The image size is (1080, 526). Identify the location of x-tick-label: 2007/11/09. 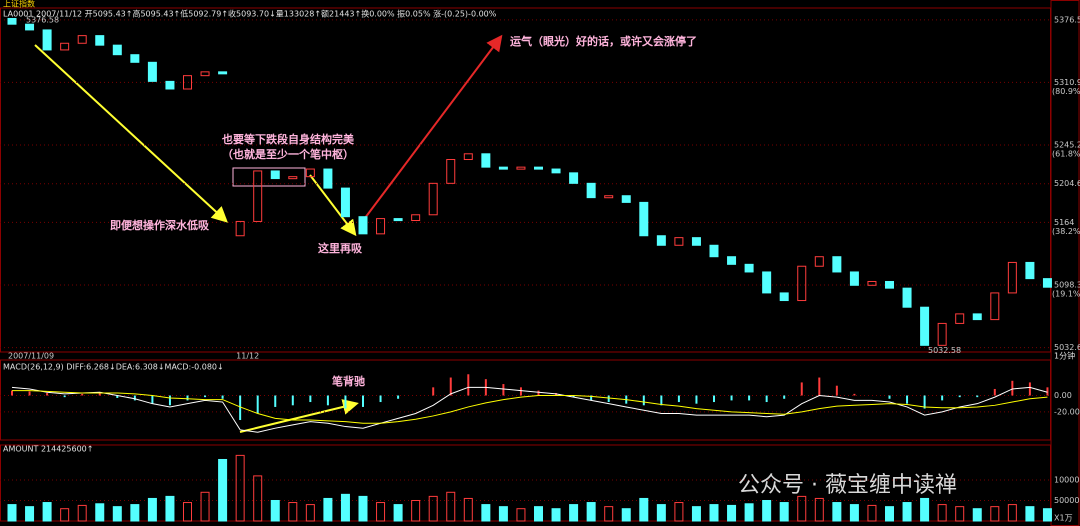
(31, 356).